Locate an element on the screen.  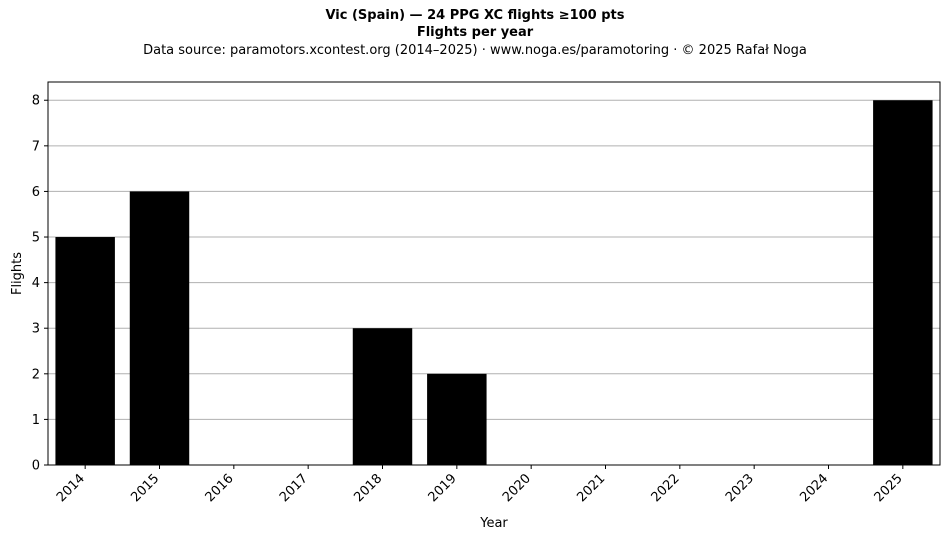
y-tick-label: 0 is located at coordinates (36, 466).